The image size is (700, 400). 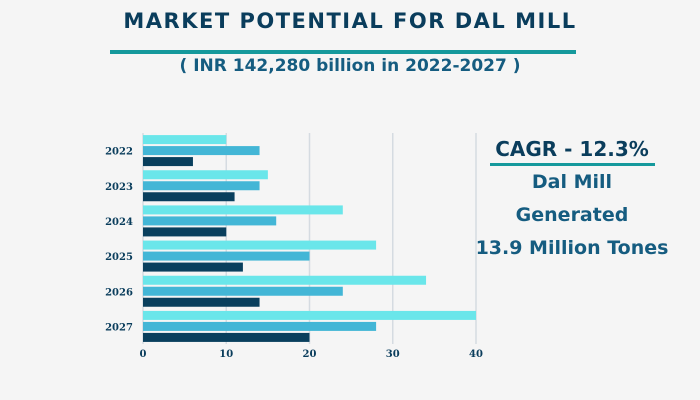 What do you see at coordinates (226, 354) in the screenshot?
I see `x-tick-label: 10` at bounding box center [226, 354].